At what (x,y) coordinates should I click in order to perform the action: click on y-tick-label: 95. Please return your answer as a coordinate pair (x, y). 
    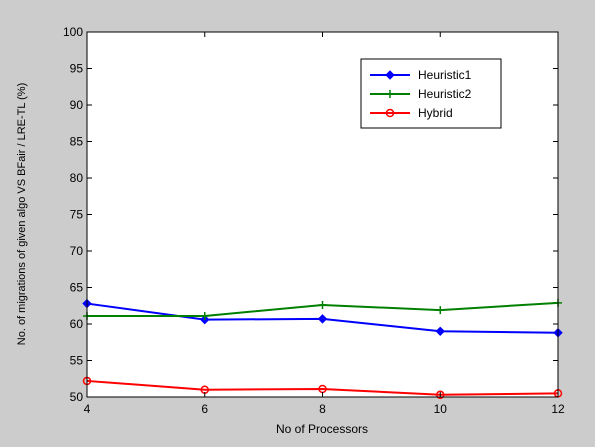
    Looking at the image, I should click on (77, 69).